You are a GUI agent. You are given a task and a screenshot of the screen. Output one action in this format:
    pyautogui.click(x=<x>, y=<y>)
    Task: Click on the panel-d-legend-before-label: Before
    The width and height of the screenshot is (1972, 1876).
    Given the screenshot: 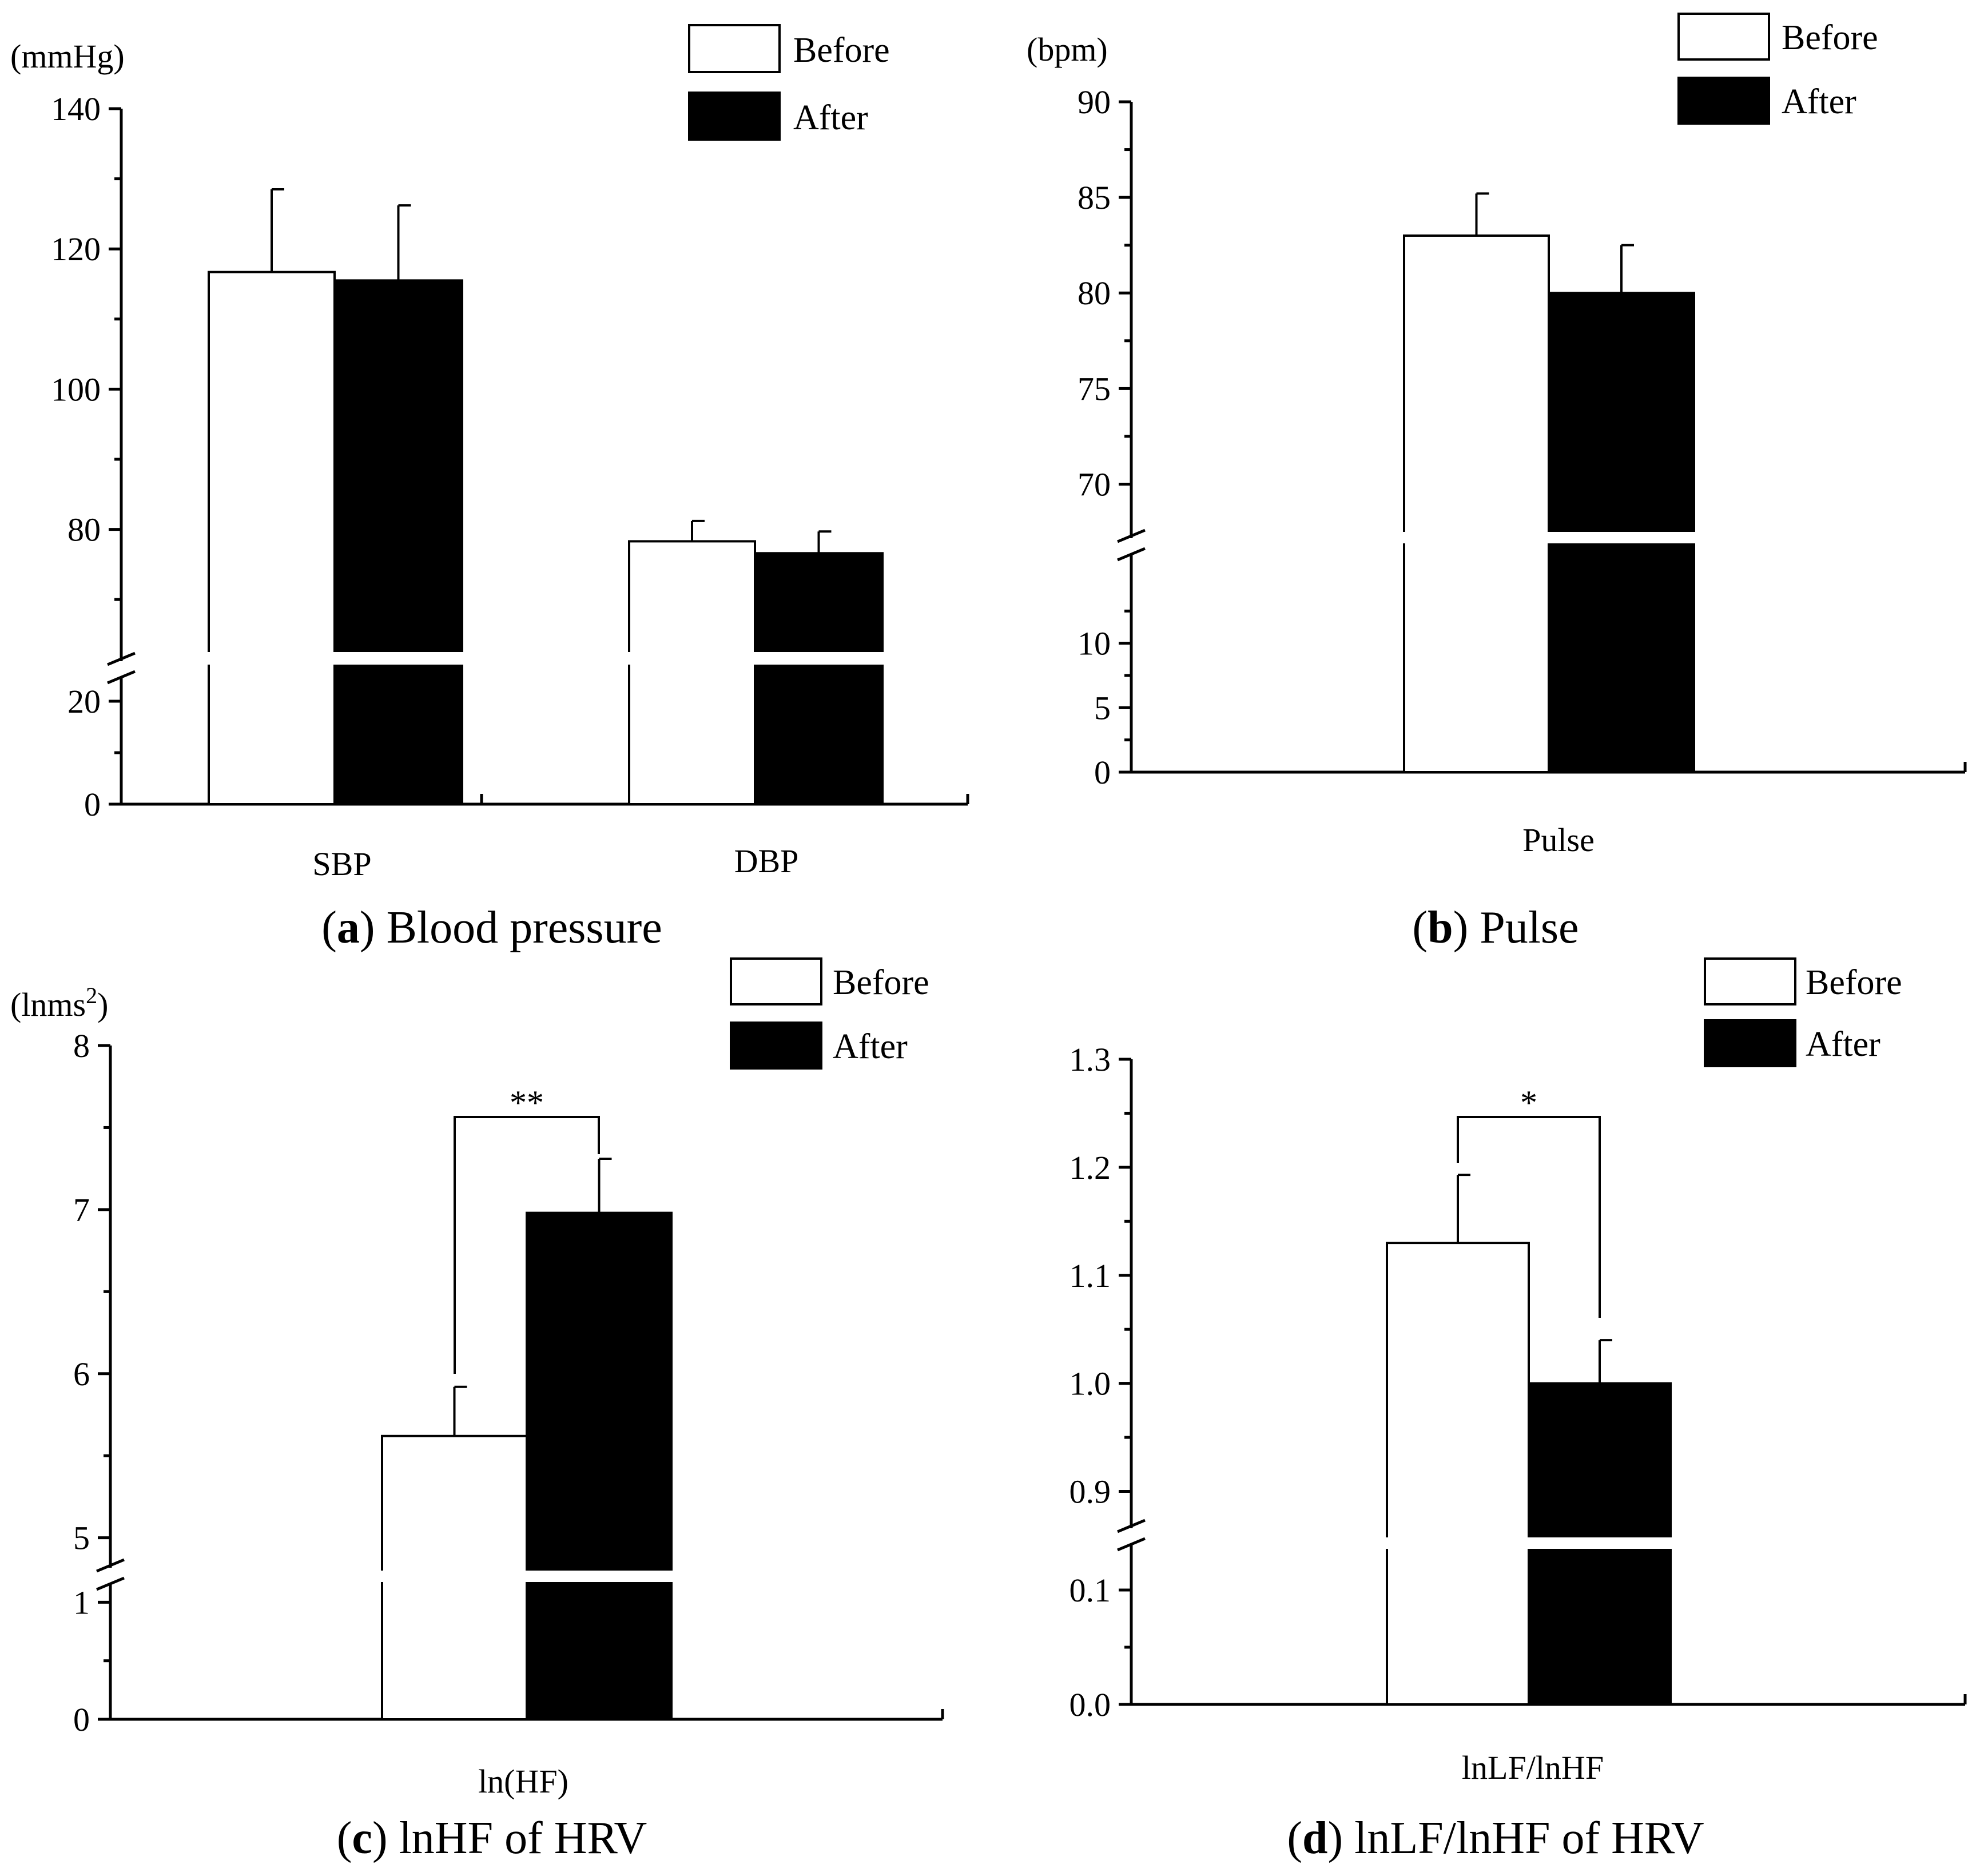 What is the action you would take?
    pyautogui.click(x=1854, y=982)
    